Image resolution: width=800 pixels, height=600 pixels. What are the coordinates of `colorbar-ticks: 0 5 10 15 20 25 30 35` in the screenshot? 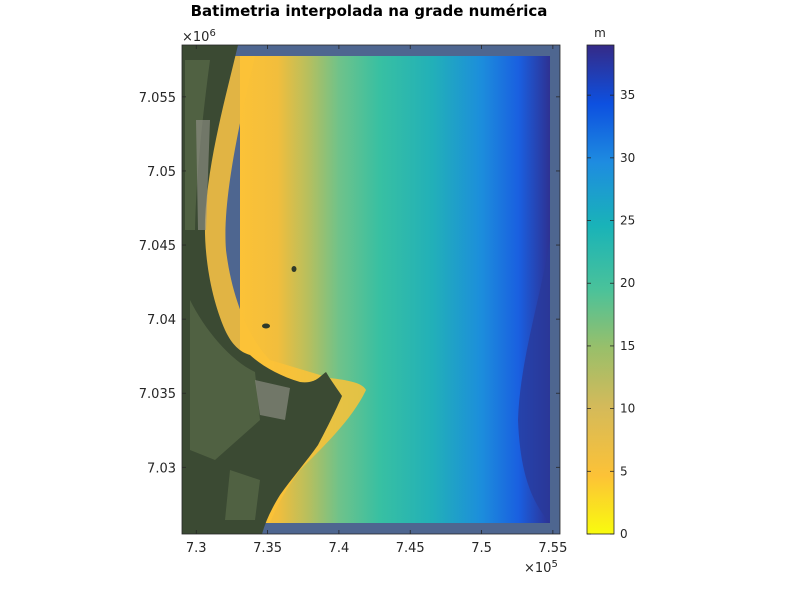 It's located at (611, 314).